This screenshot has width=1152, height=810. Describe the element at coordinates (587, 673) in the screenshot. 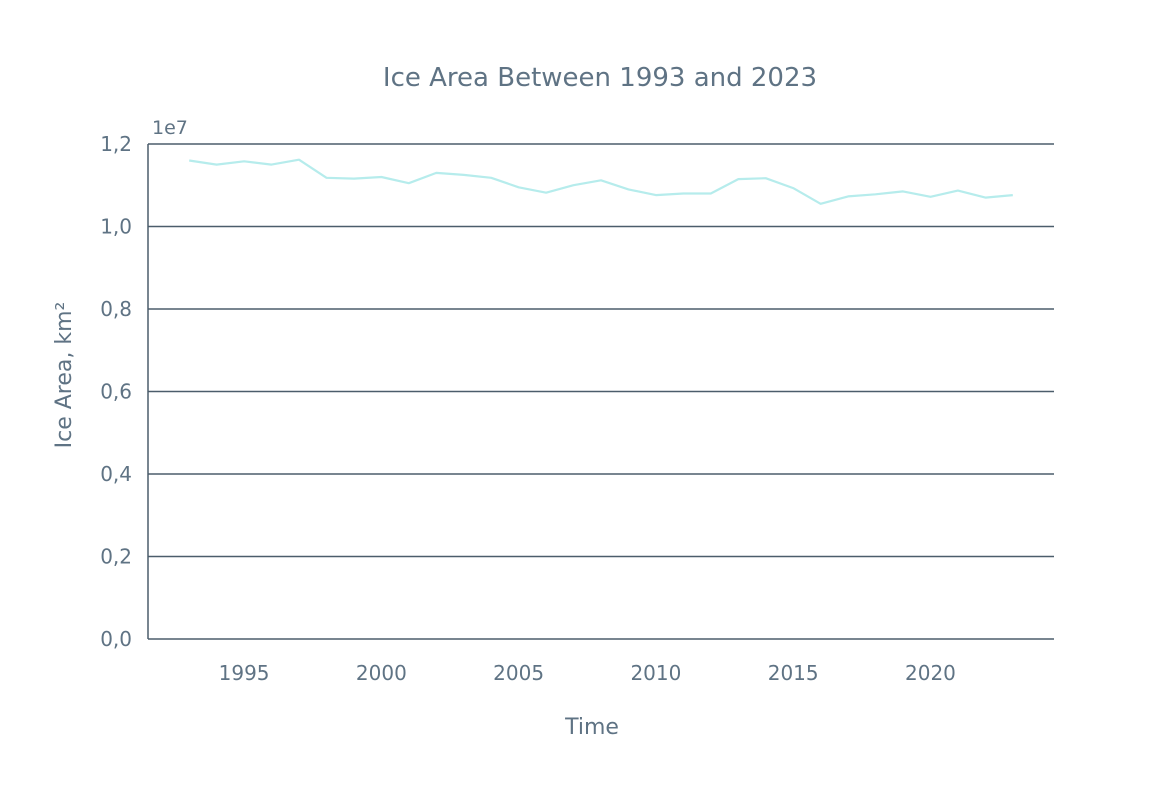

I see `x-tick-labels: 1995 2000 2005 2010 2015 2020` at that location.